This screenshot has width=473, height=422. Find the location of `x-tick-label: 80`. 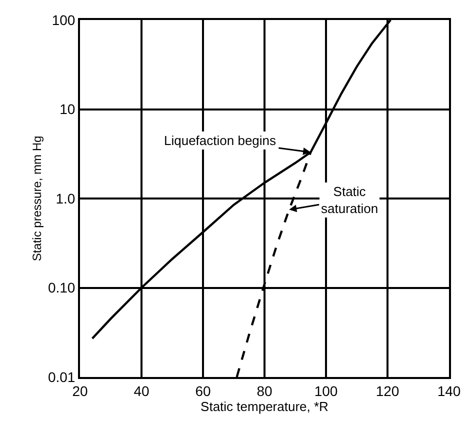

x-tick-label: 80 is located at coordinates (264, 390).